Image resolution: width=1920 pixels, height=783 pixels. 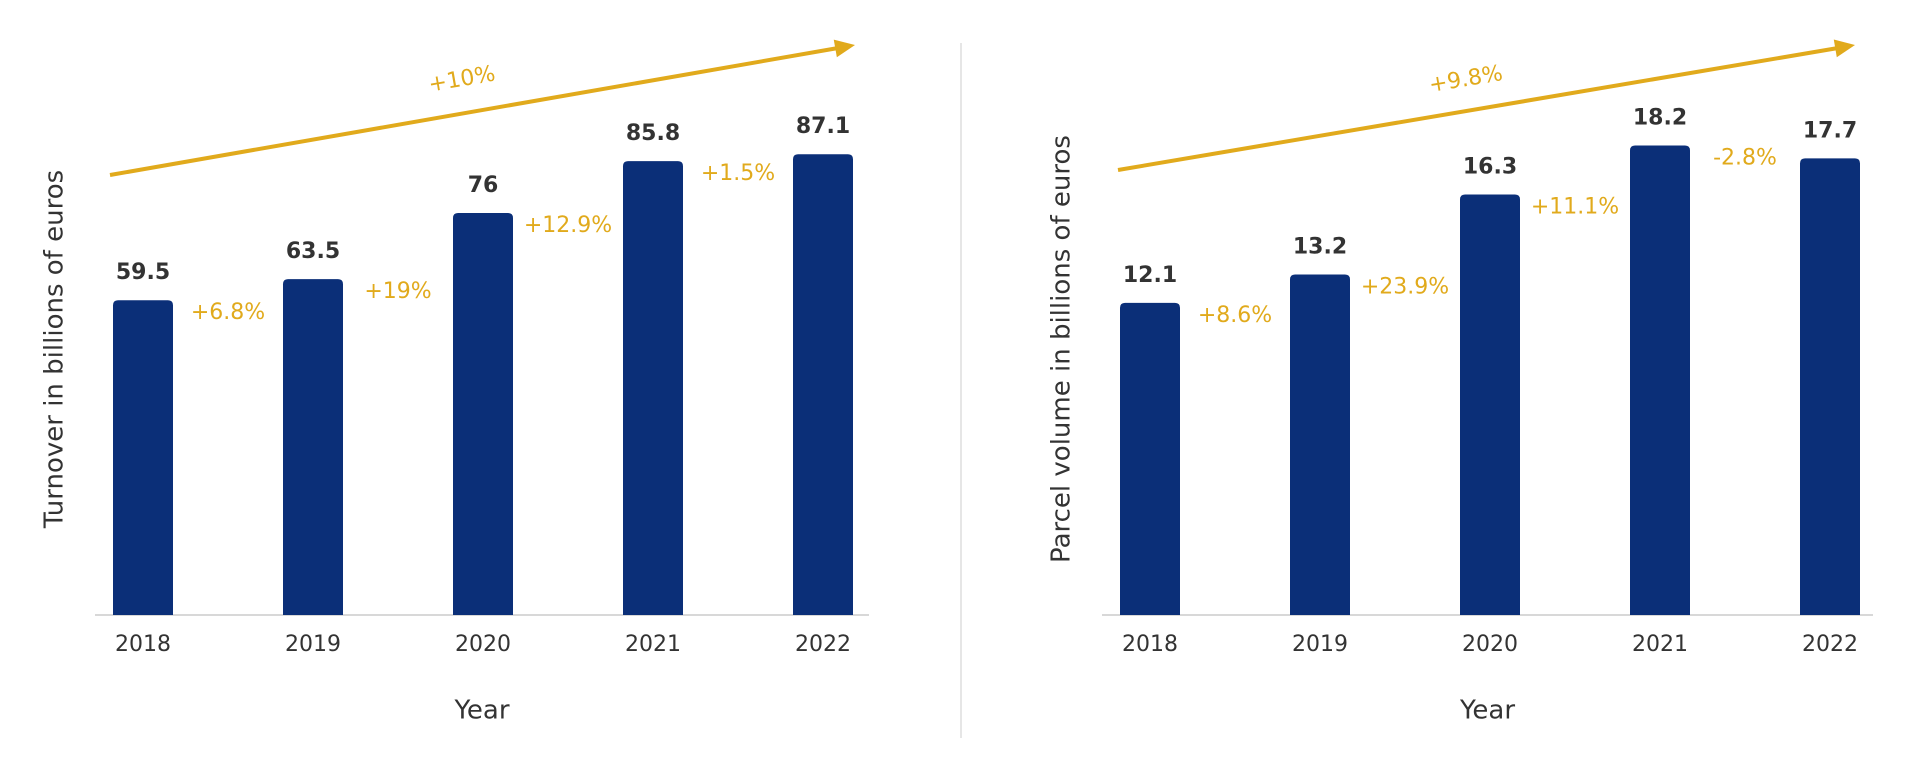 What do you see at coordinates (483, 185) in the screenshot?
I see `value-label: 76` at bounding box center [483, 185].